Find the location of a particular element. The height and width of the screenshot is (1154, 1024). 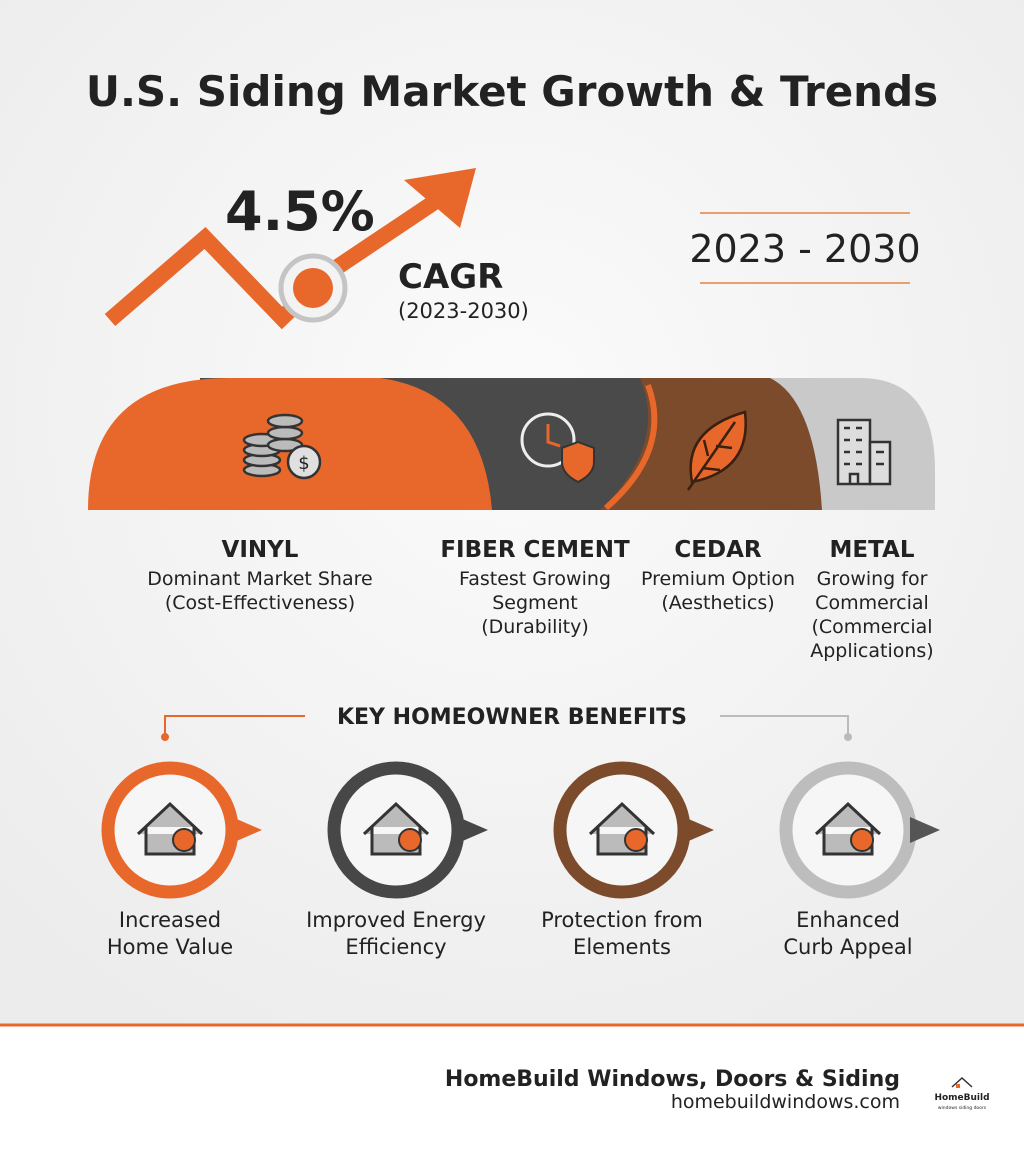

segment-description: (Cost-Effectiveness) is located at coordinates (260, 603).